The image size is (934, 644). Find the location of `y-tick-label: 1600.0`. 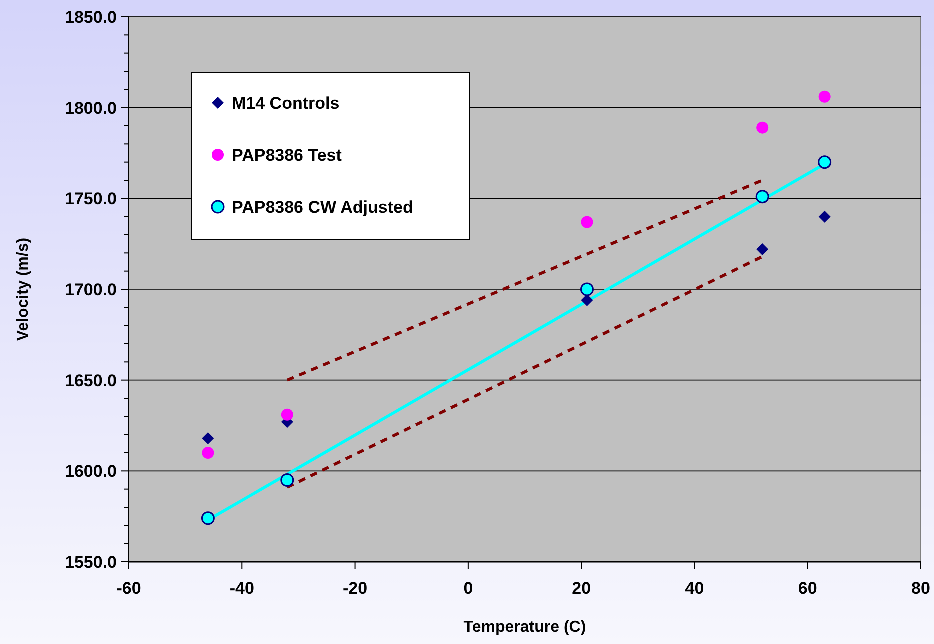

y-tick-label: 1600.0 is located at coordinates (91, 472).